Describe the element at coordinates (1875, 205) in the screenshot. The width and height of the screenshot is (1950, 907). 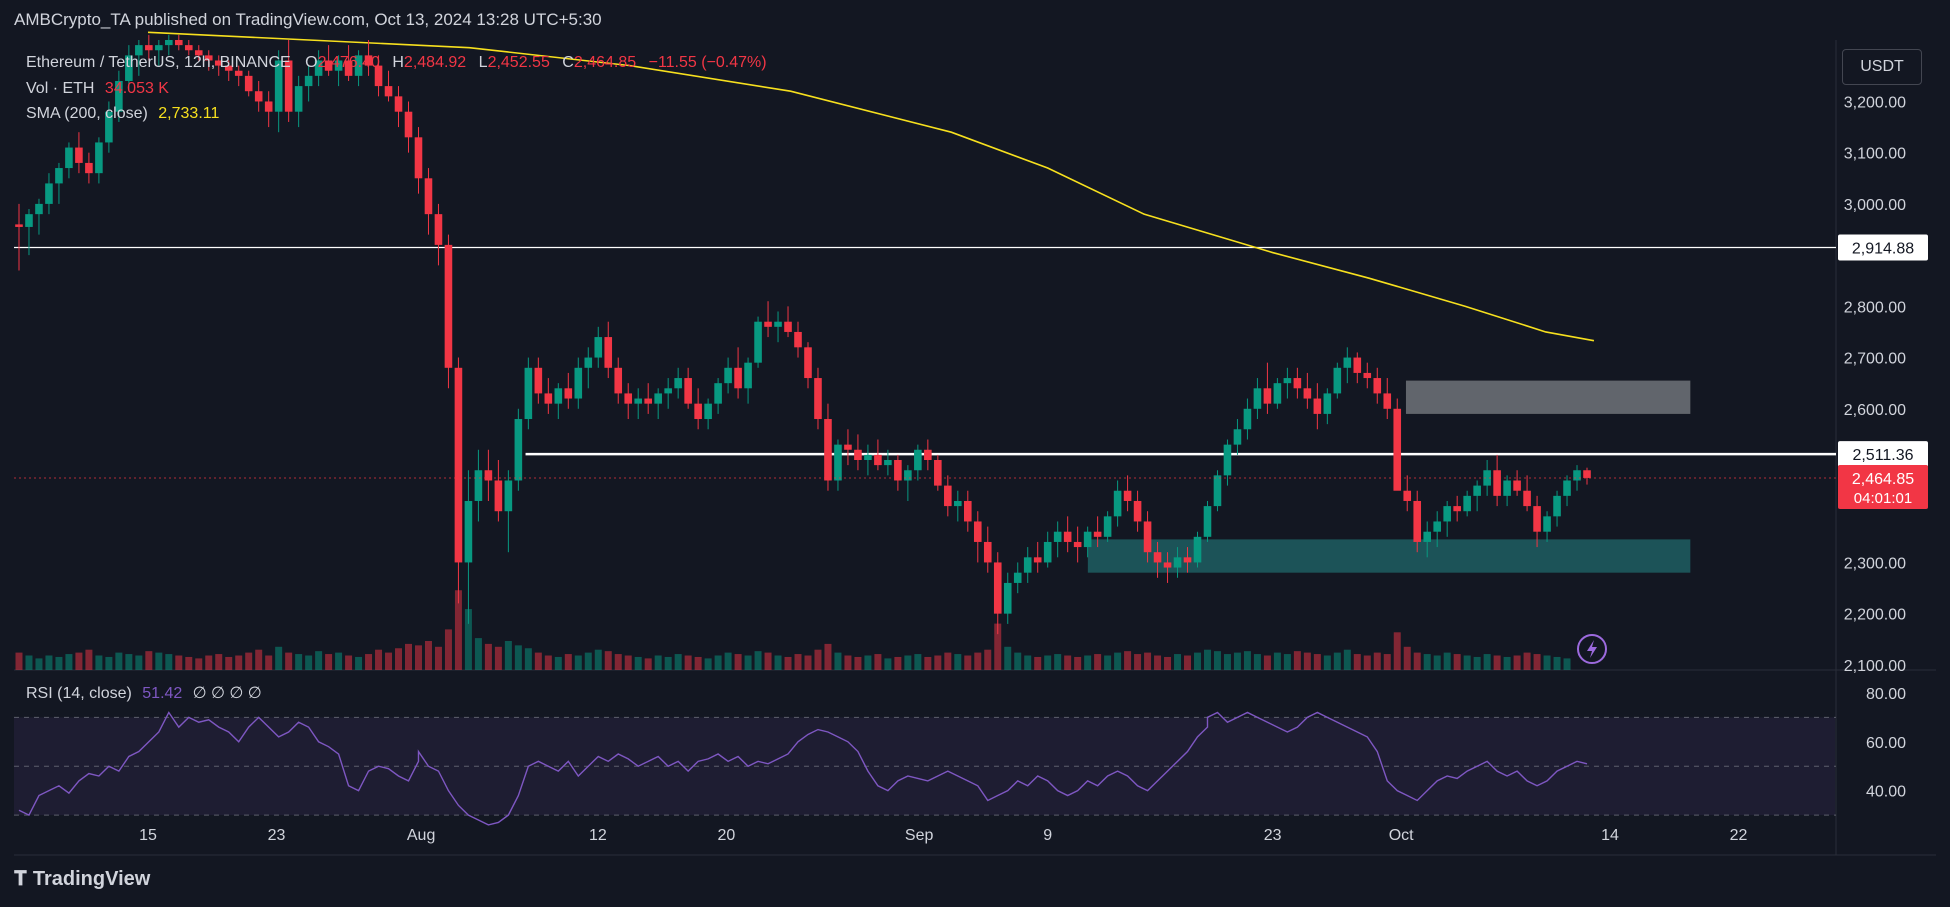
I see `price-tick-label: 3,000.00` at that location.